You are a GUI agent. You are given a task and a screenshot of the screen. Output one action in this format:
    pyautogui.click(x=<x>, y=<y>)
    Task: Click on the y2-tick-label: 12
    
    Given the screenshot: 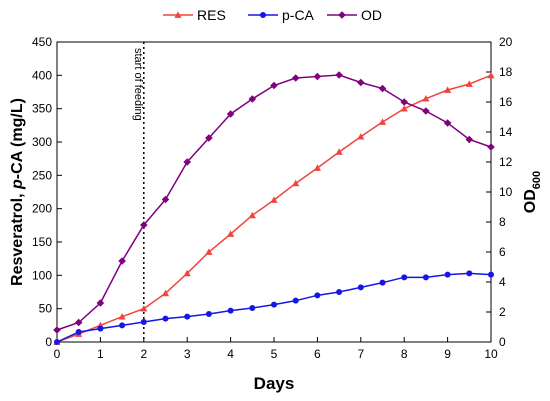 What is the action you would take?
    pyautogui.click(x=506, y=162)
    